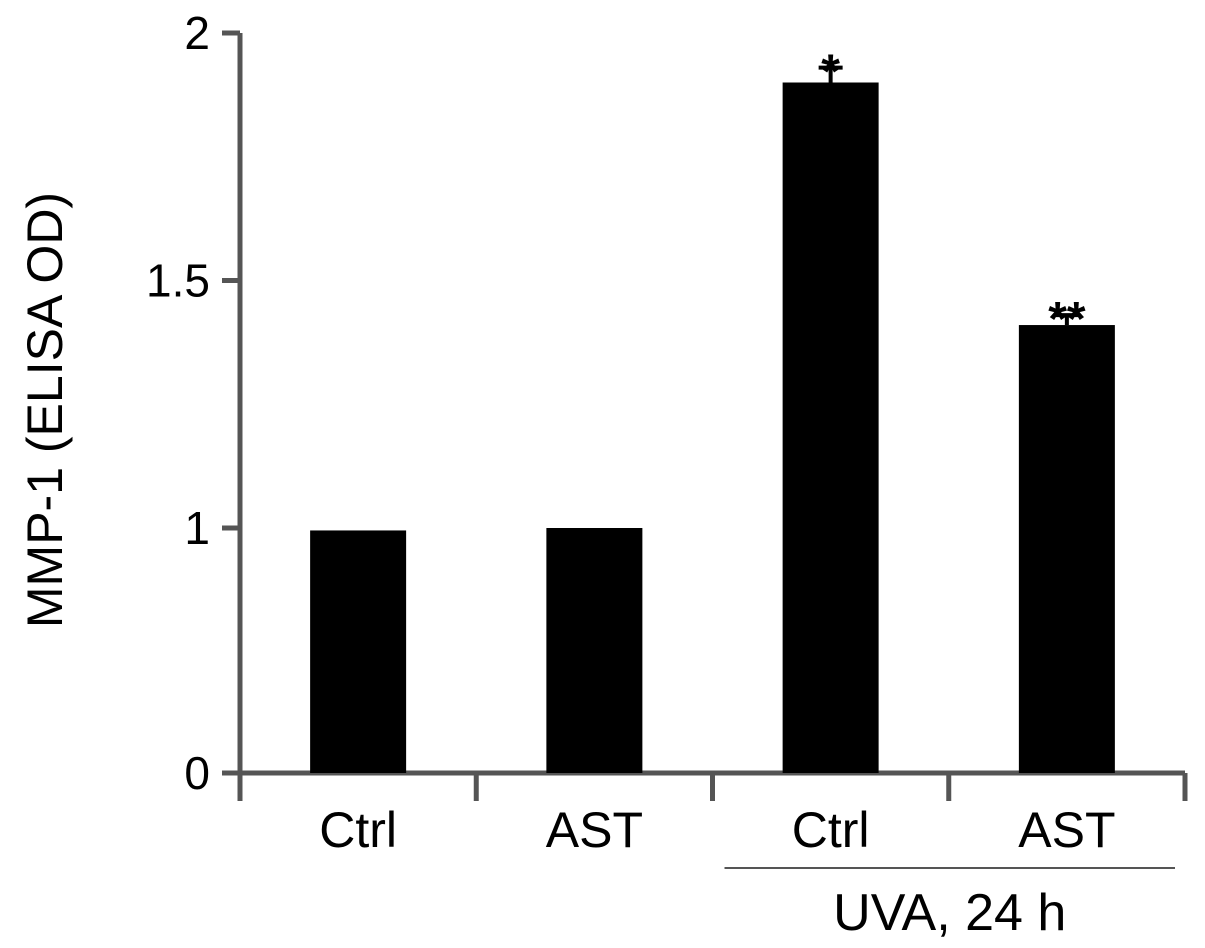 Image resolution: width=1205 pixels, height=948 pixels. I want to click on y-tick-label: 0, so click(197, 773).